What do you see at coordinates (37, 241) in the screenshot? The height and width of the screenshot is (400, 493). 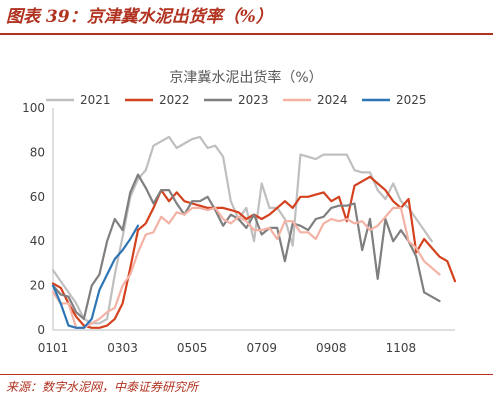 I see `y-tick-label: 40` at bounding box center [37, 241].